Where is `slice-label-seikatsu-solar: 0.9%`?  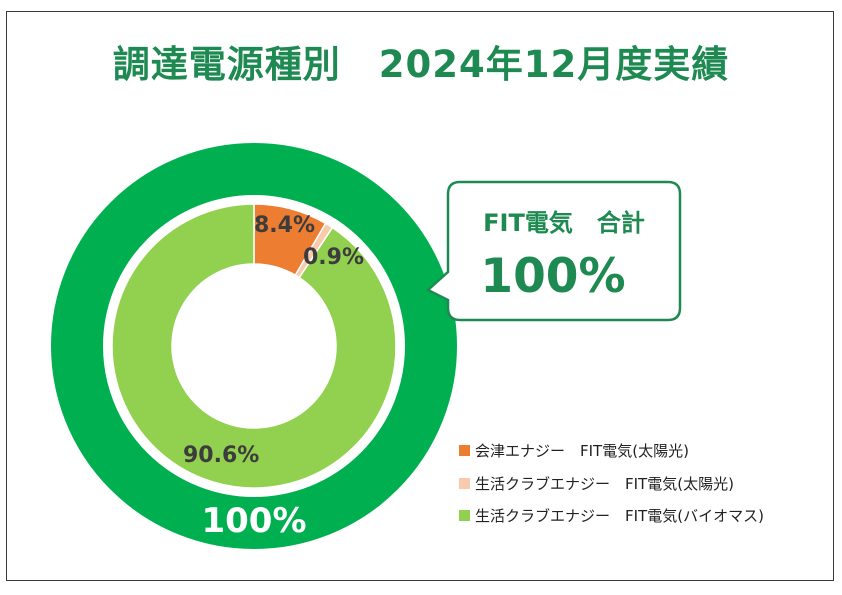 slice-label-seikatsu-solar: 0.9% is located at coordinates (333, 257).